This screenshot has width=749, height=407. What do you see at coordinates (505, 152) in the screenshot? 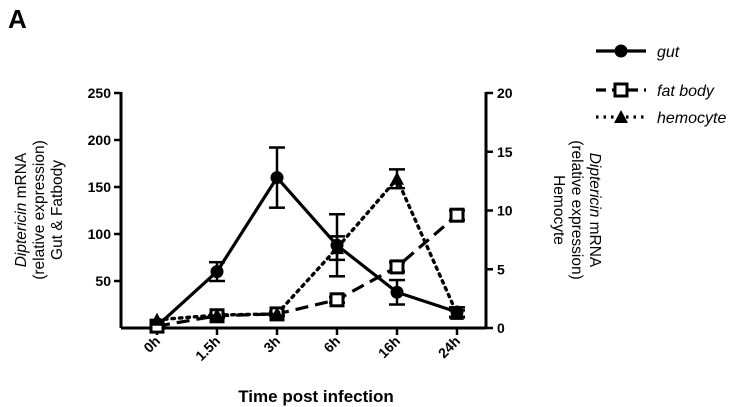
I see `y-tick-label-right: 15` at bounding box center [505, 152].